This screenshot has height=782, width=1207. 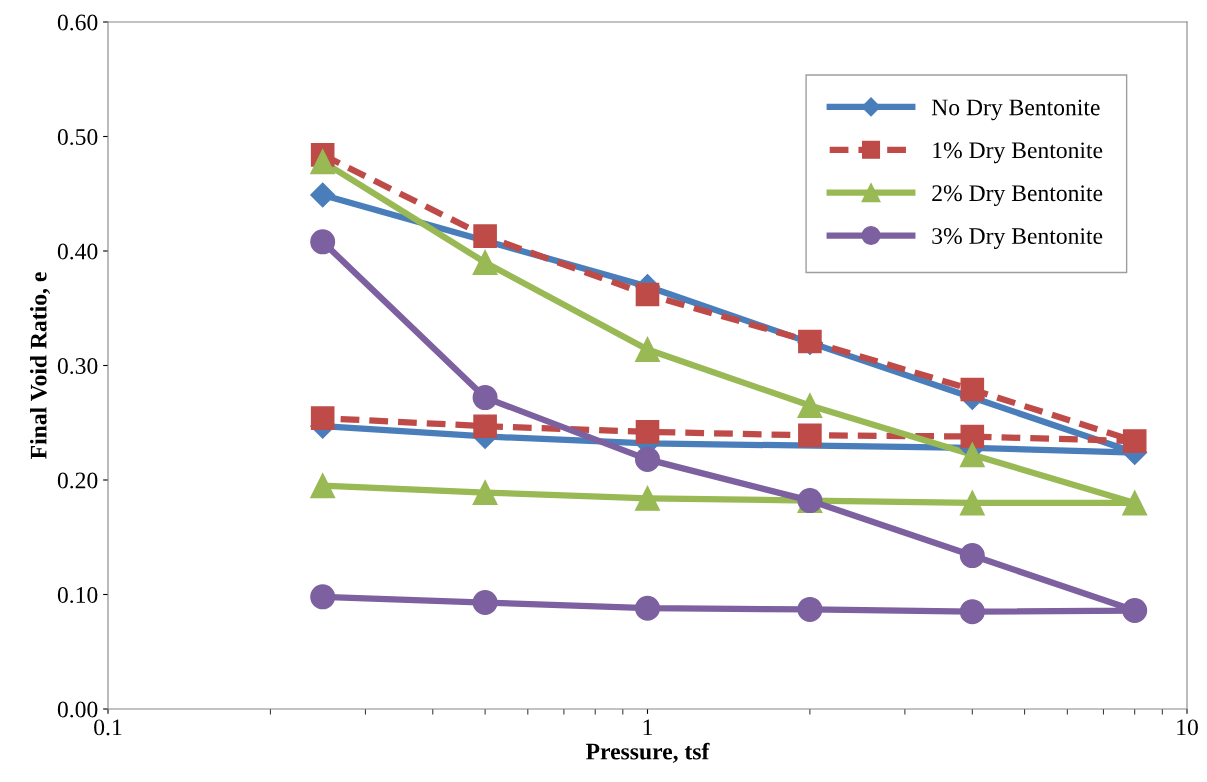 I want to click on x-axis-title: Pressure, tsf, so click(x=648, y=752).